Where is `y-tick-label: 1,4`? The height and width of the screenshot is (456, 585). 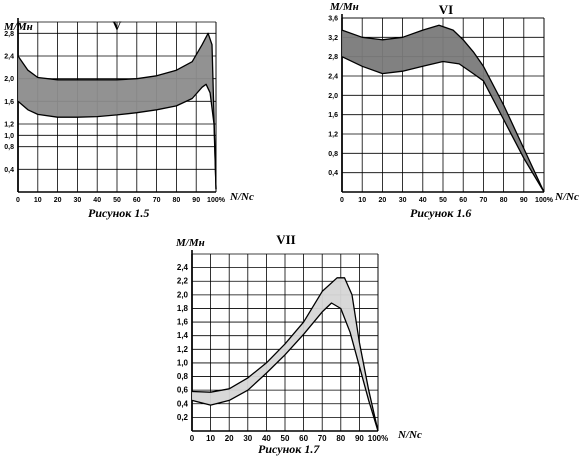
y-tick-label: 1,4 is located at coordinates (183, 335).